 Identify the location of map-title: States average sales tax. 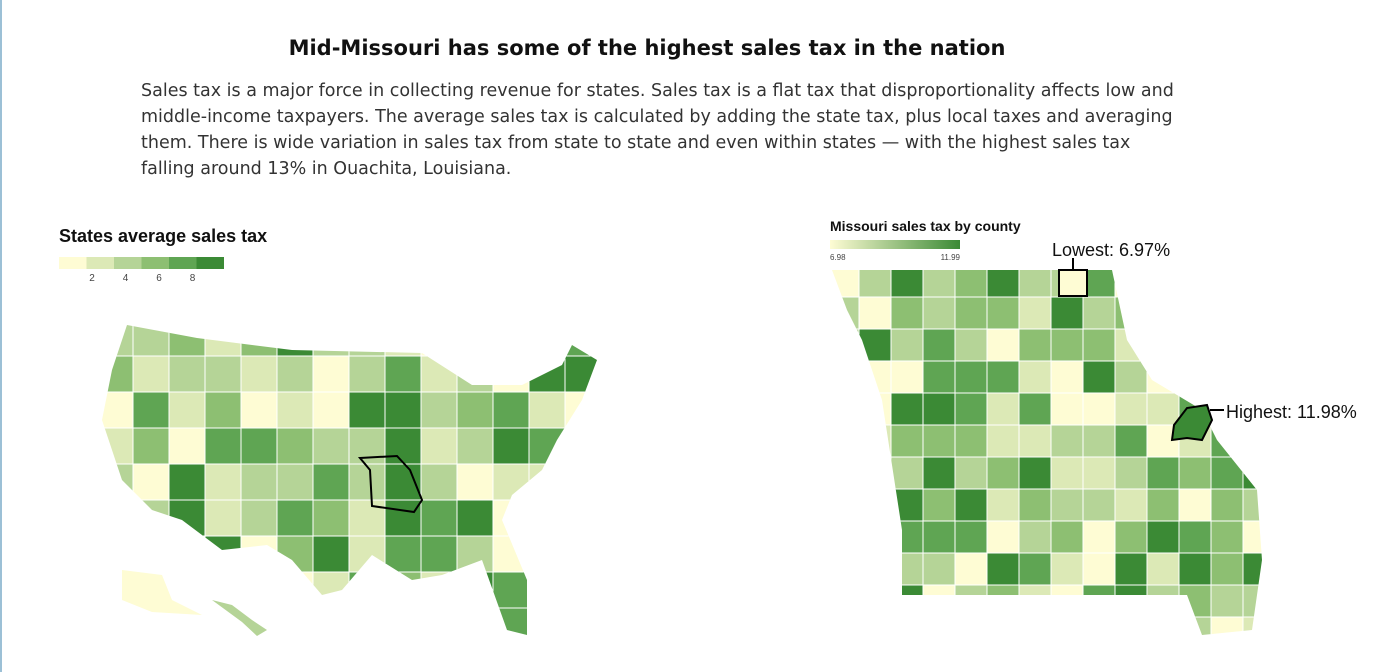
(163, 236).